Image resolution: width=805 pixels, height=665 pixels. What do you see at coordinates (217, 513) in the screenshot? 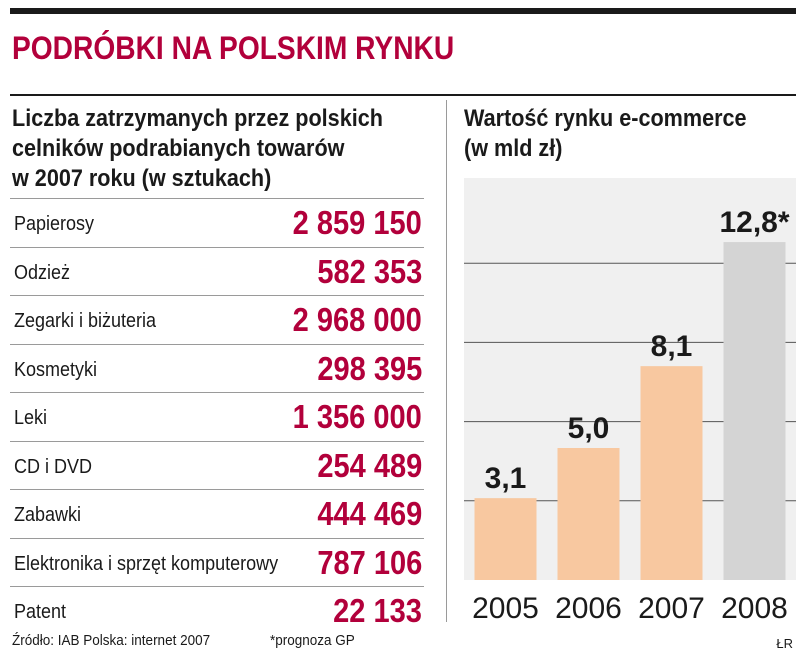
I see `table-row: Zabawki 444 469` at bounding box center [217, 513].